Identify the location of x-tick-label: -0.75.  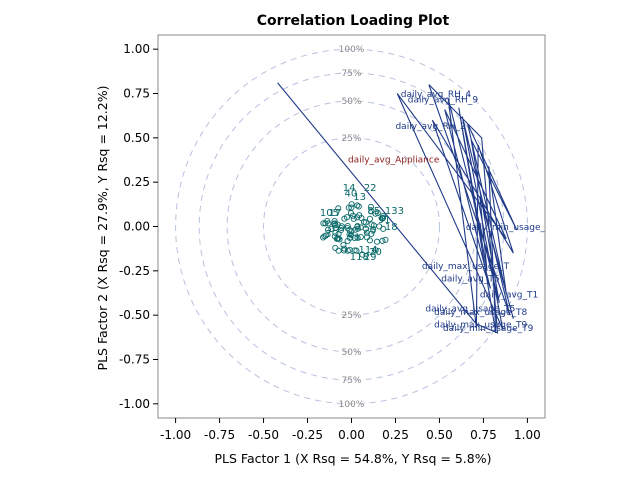
(219, 435).